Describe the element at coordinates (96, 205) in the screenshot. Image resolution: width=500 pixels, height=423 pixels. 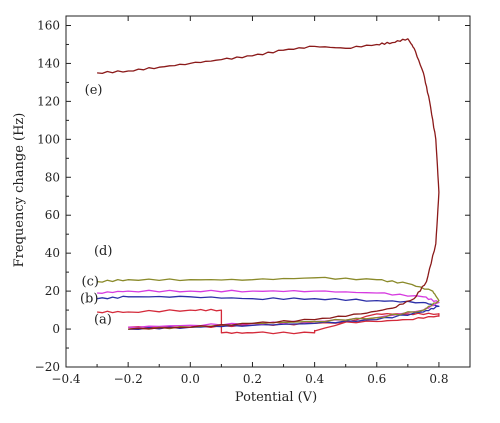
I see `curve-labels: (a) (b) (c) (d) (e)` at that location.